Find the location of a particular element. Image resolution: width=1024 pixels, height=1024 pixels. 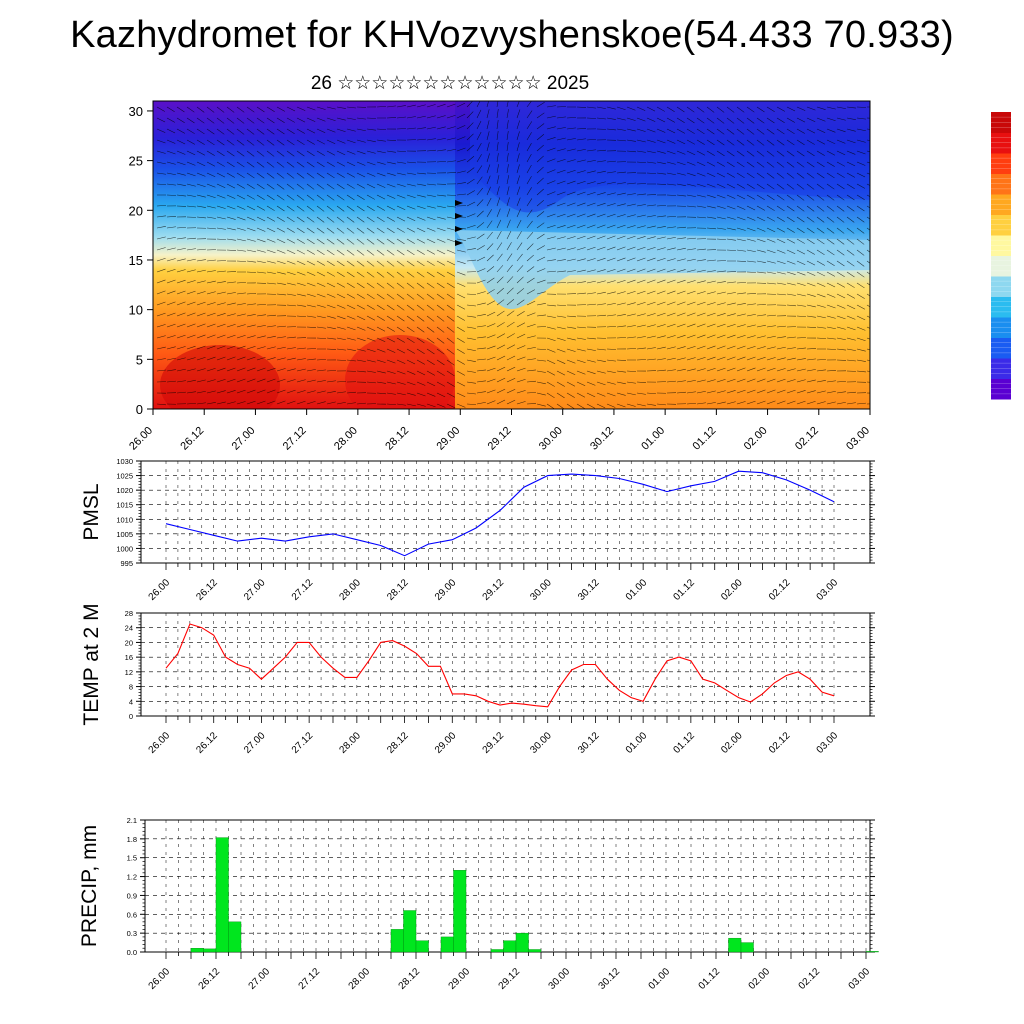

y-tick-label: 1005 is located at coordinates (124, 534).